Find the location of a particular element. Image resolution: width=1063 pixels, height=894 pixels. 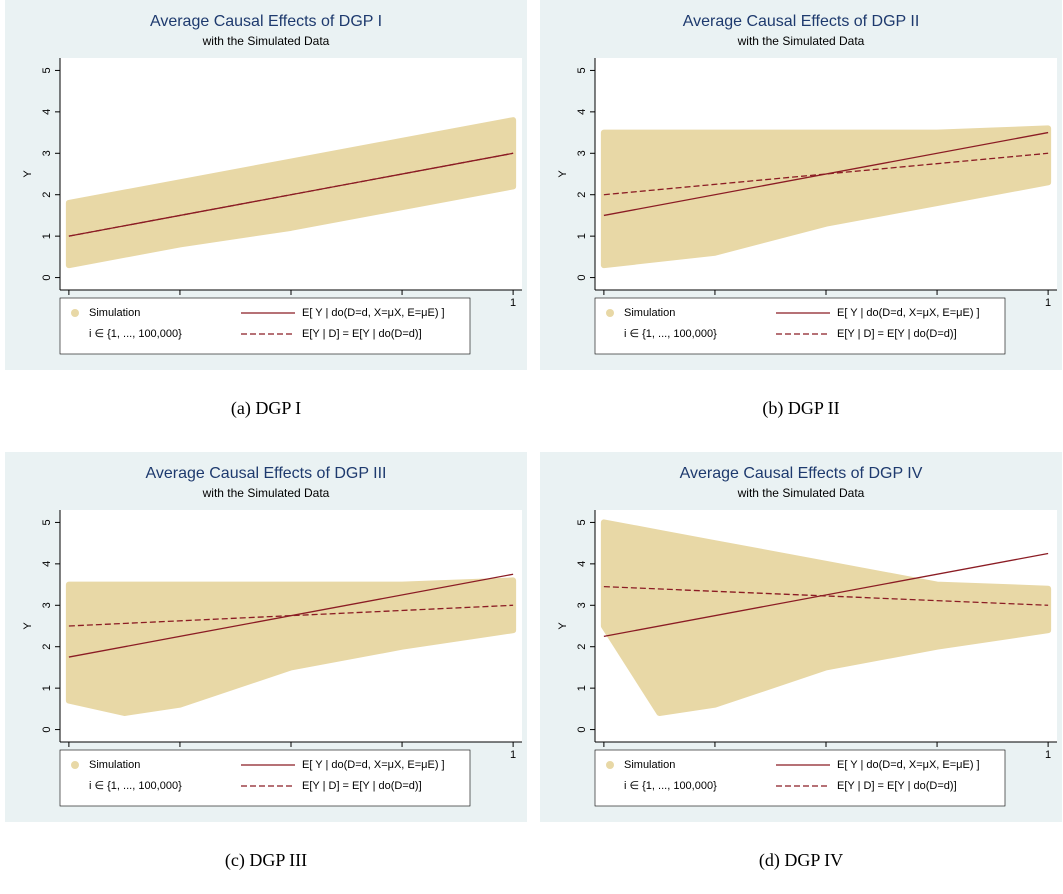

caption: (c) DGP III is located at coordinates (266, 860).